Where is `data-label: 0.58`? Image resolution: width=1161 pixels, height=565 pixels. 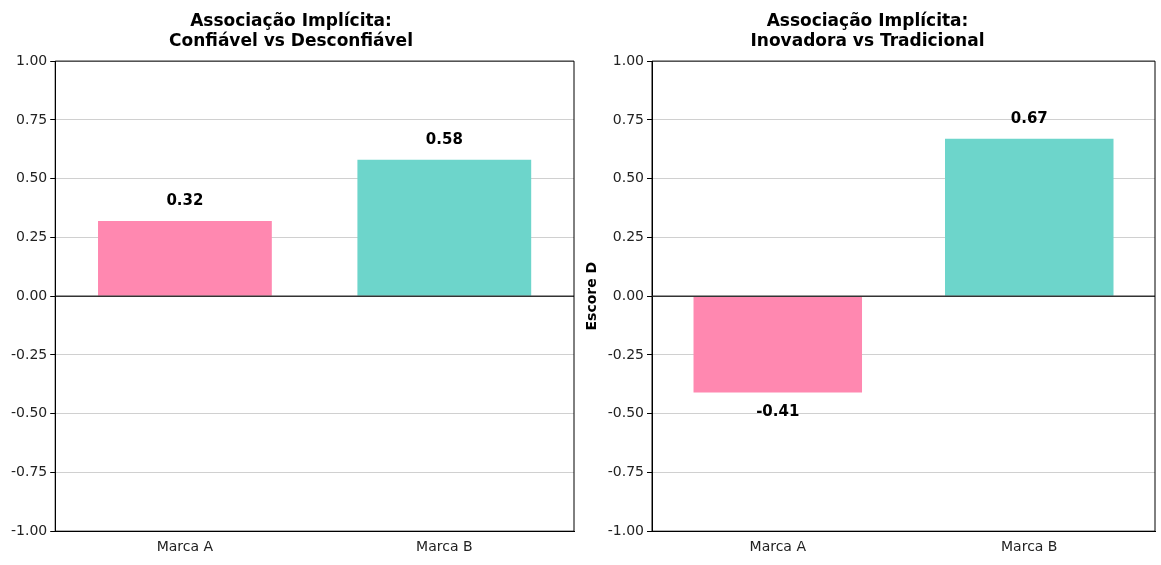 data-label: 0.58 is located at coordinates (444, 139).